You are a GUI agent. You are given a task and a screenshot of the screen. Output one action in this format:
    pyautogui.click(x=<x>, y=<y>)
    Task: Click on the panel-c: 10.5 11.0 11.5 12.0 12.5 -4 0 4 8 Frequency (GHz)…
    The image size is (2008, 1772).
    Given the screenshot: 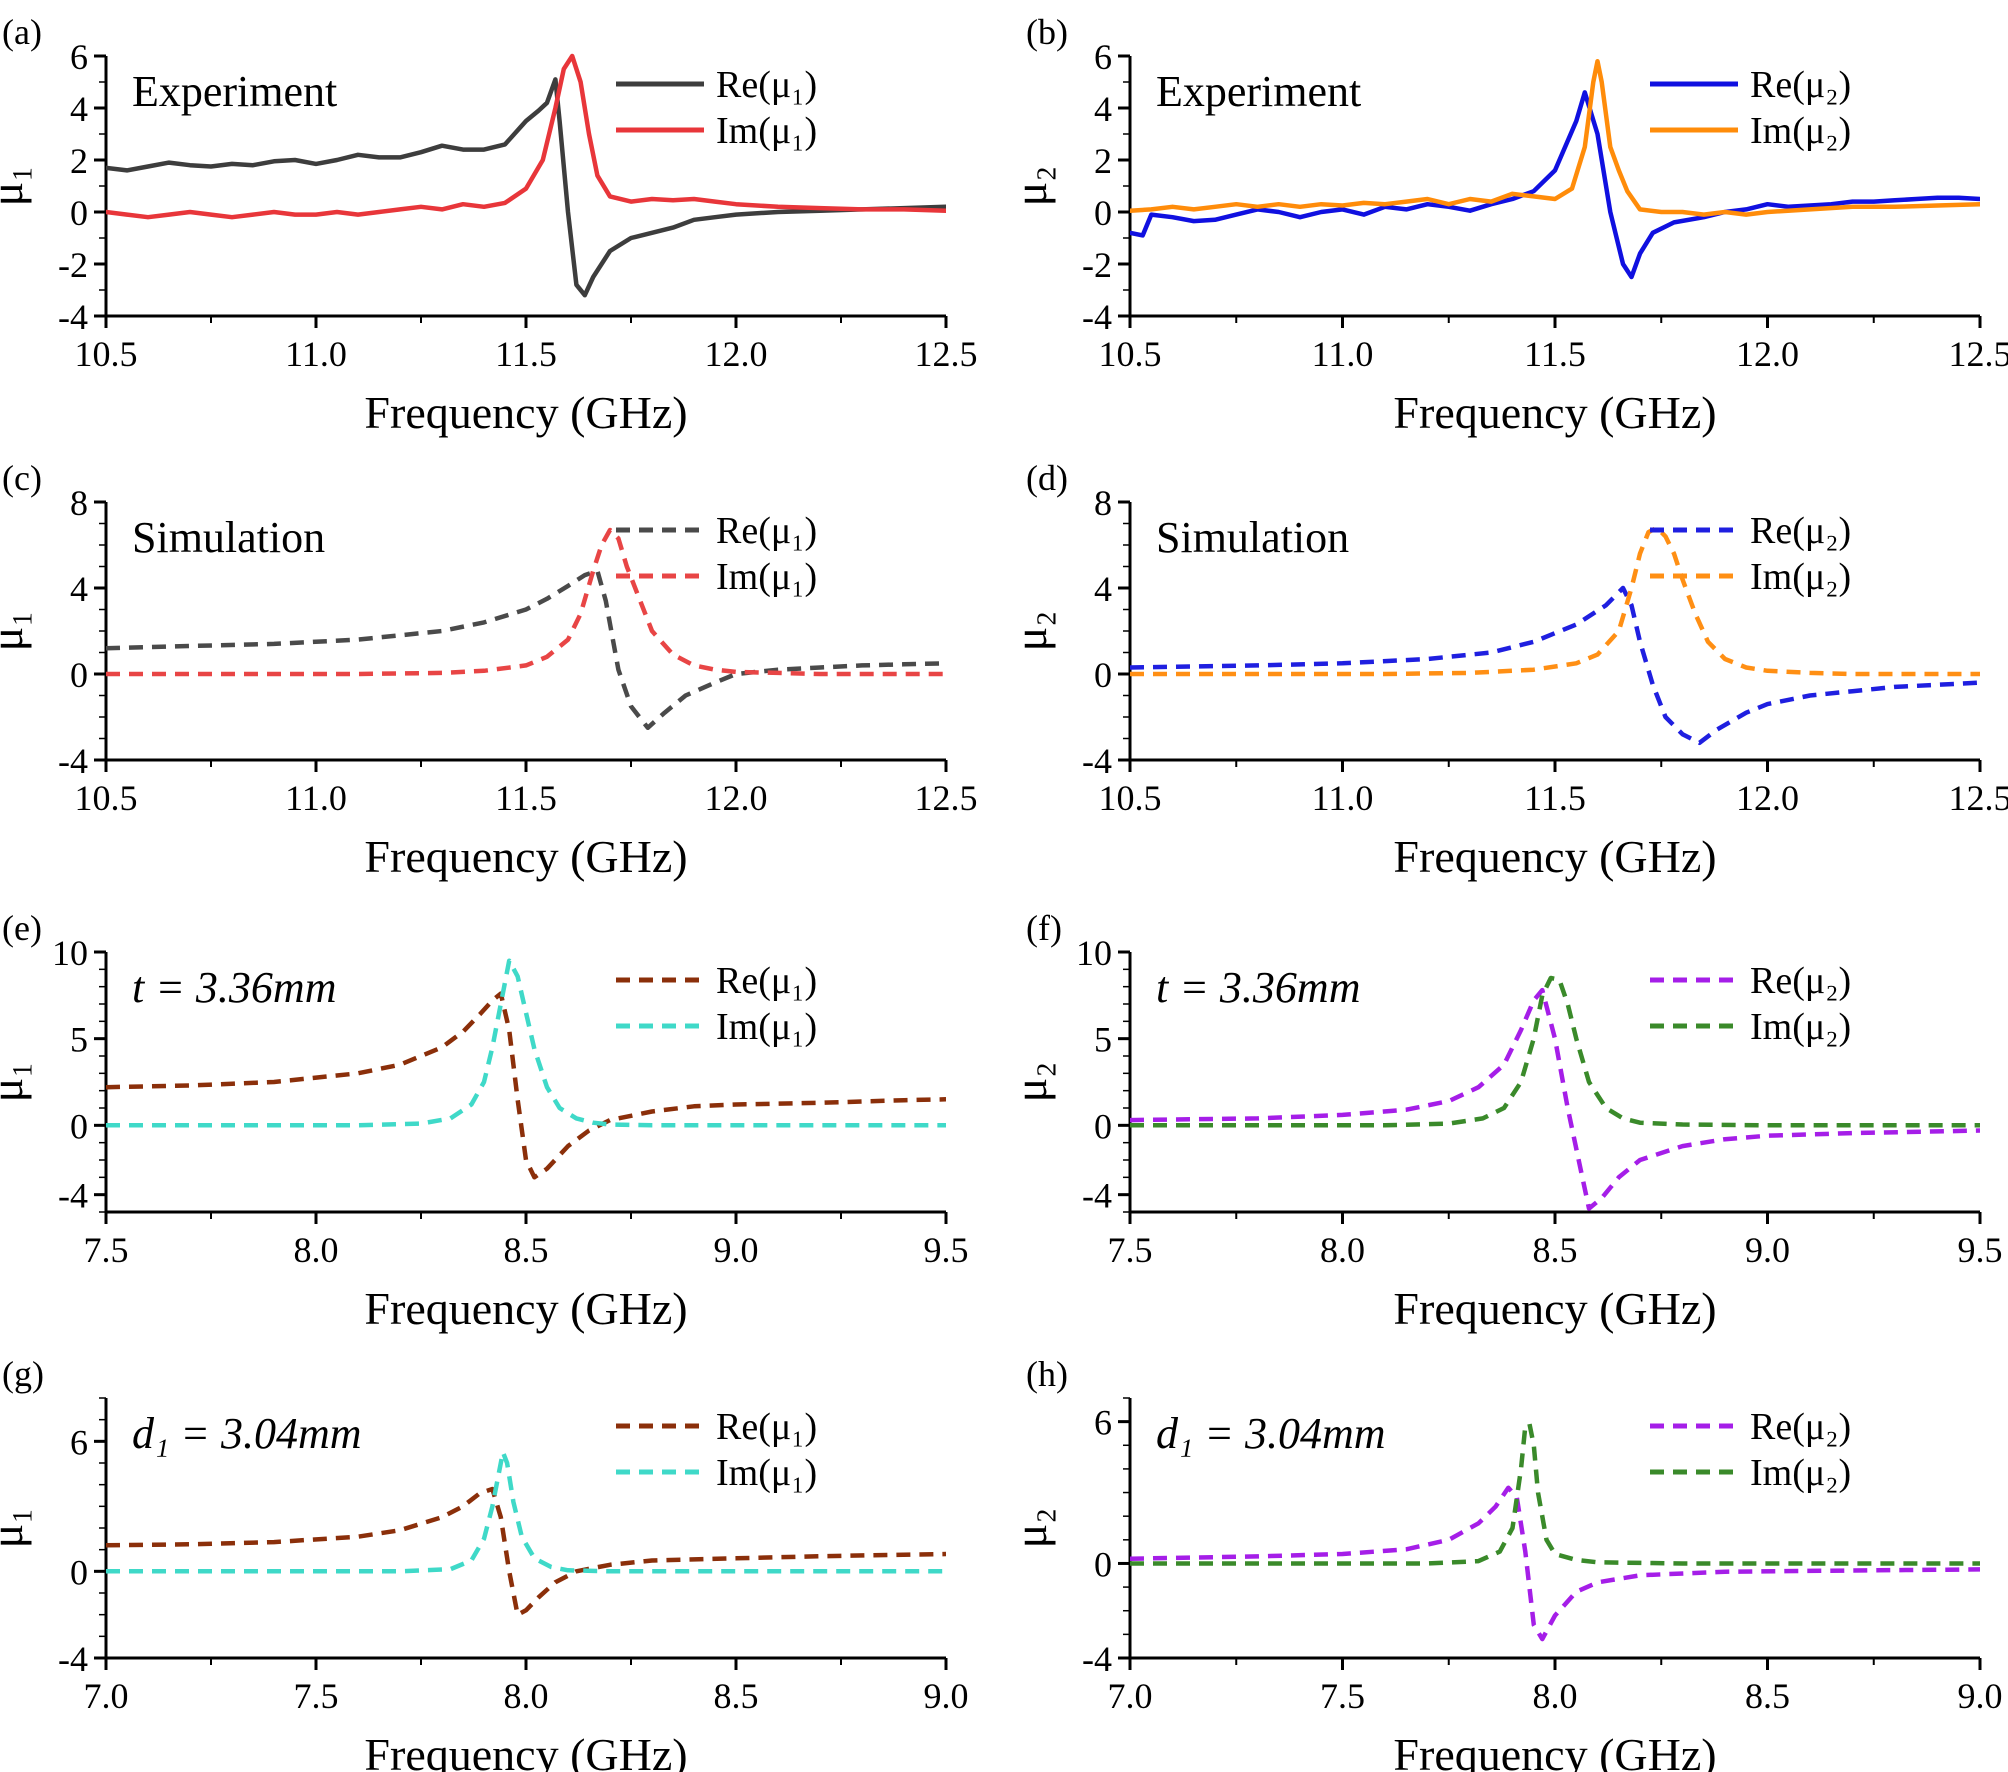 What is the action you would take?
    pyautogui.click(x=489, y=670)
    